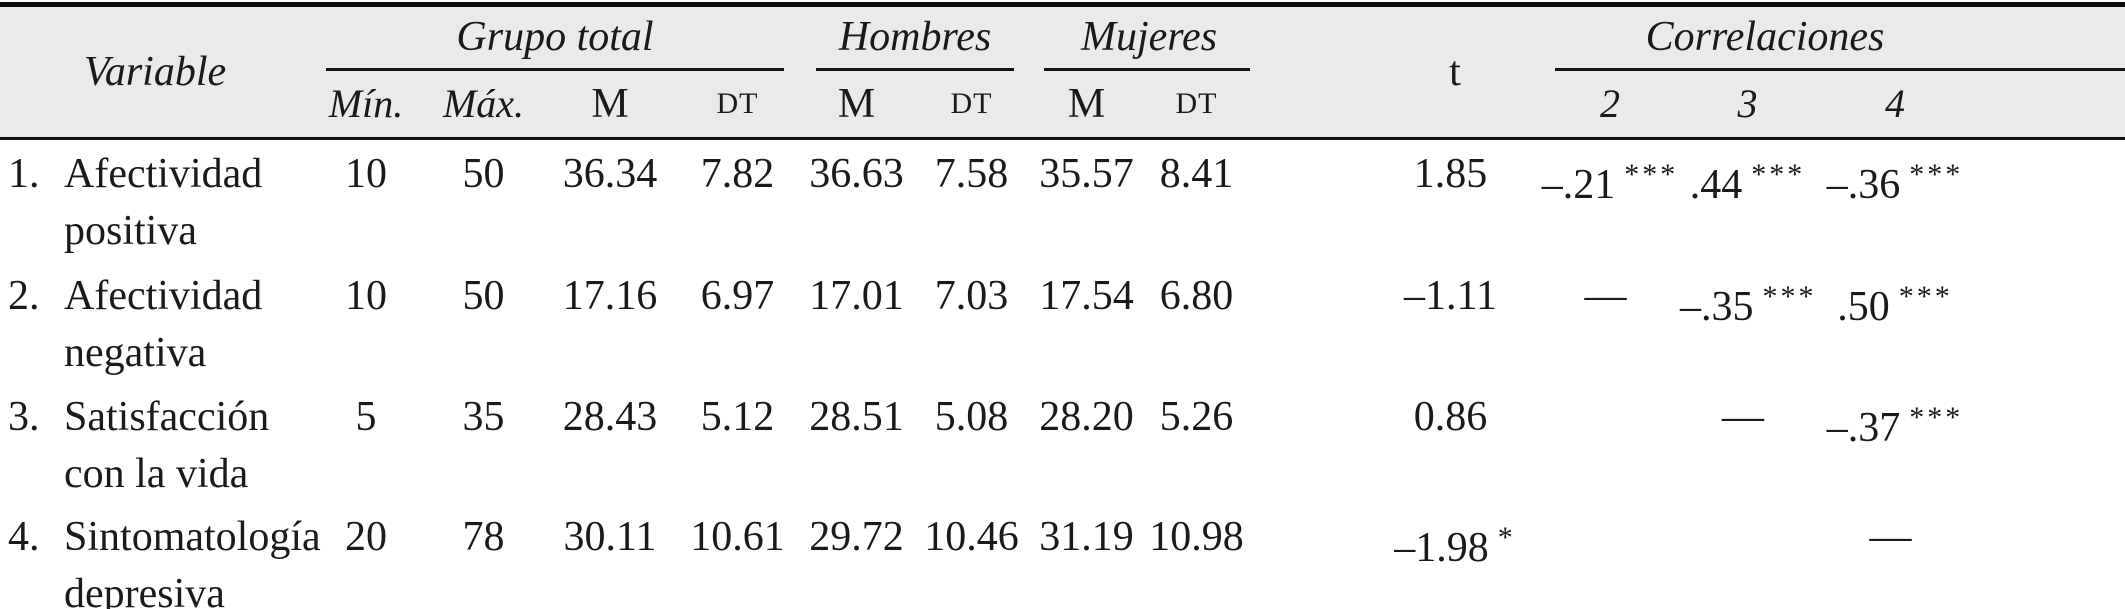 The image size is (2125, 609). I want to click on cell-m-total: 30.11, so click(610, 537).